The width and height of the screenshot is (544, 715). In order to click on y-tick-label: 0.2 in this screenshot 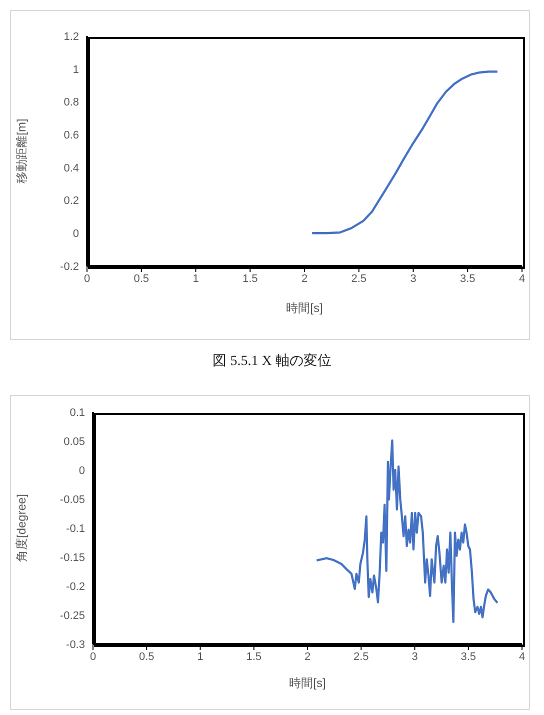, I will do `click(71, 201)`.